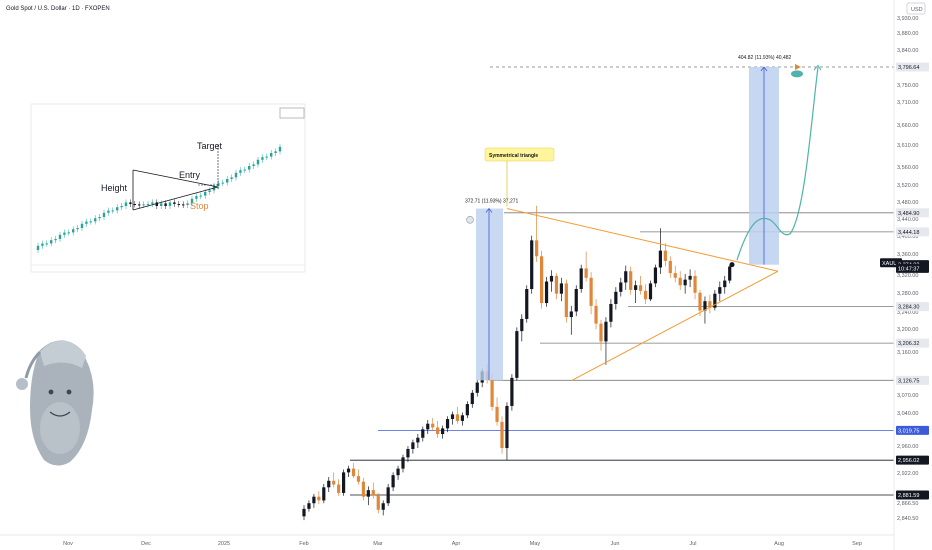  I want to click on y-tick-label: 2,960.00, so click(907, 447).